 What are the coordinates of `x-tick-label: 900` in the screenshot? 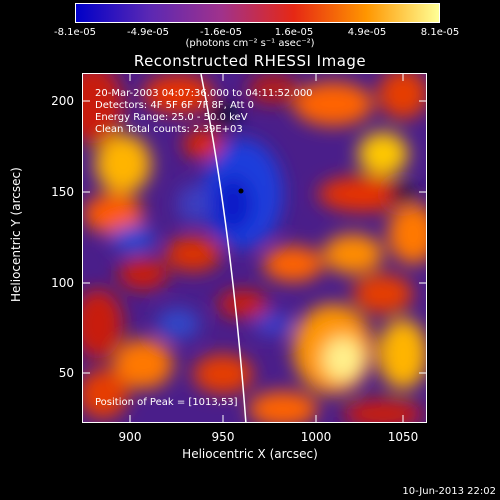 It's located at (130, 437).